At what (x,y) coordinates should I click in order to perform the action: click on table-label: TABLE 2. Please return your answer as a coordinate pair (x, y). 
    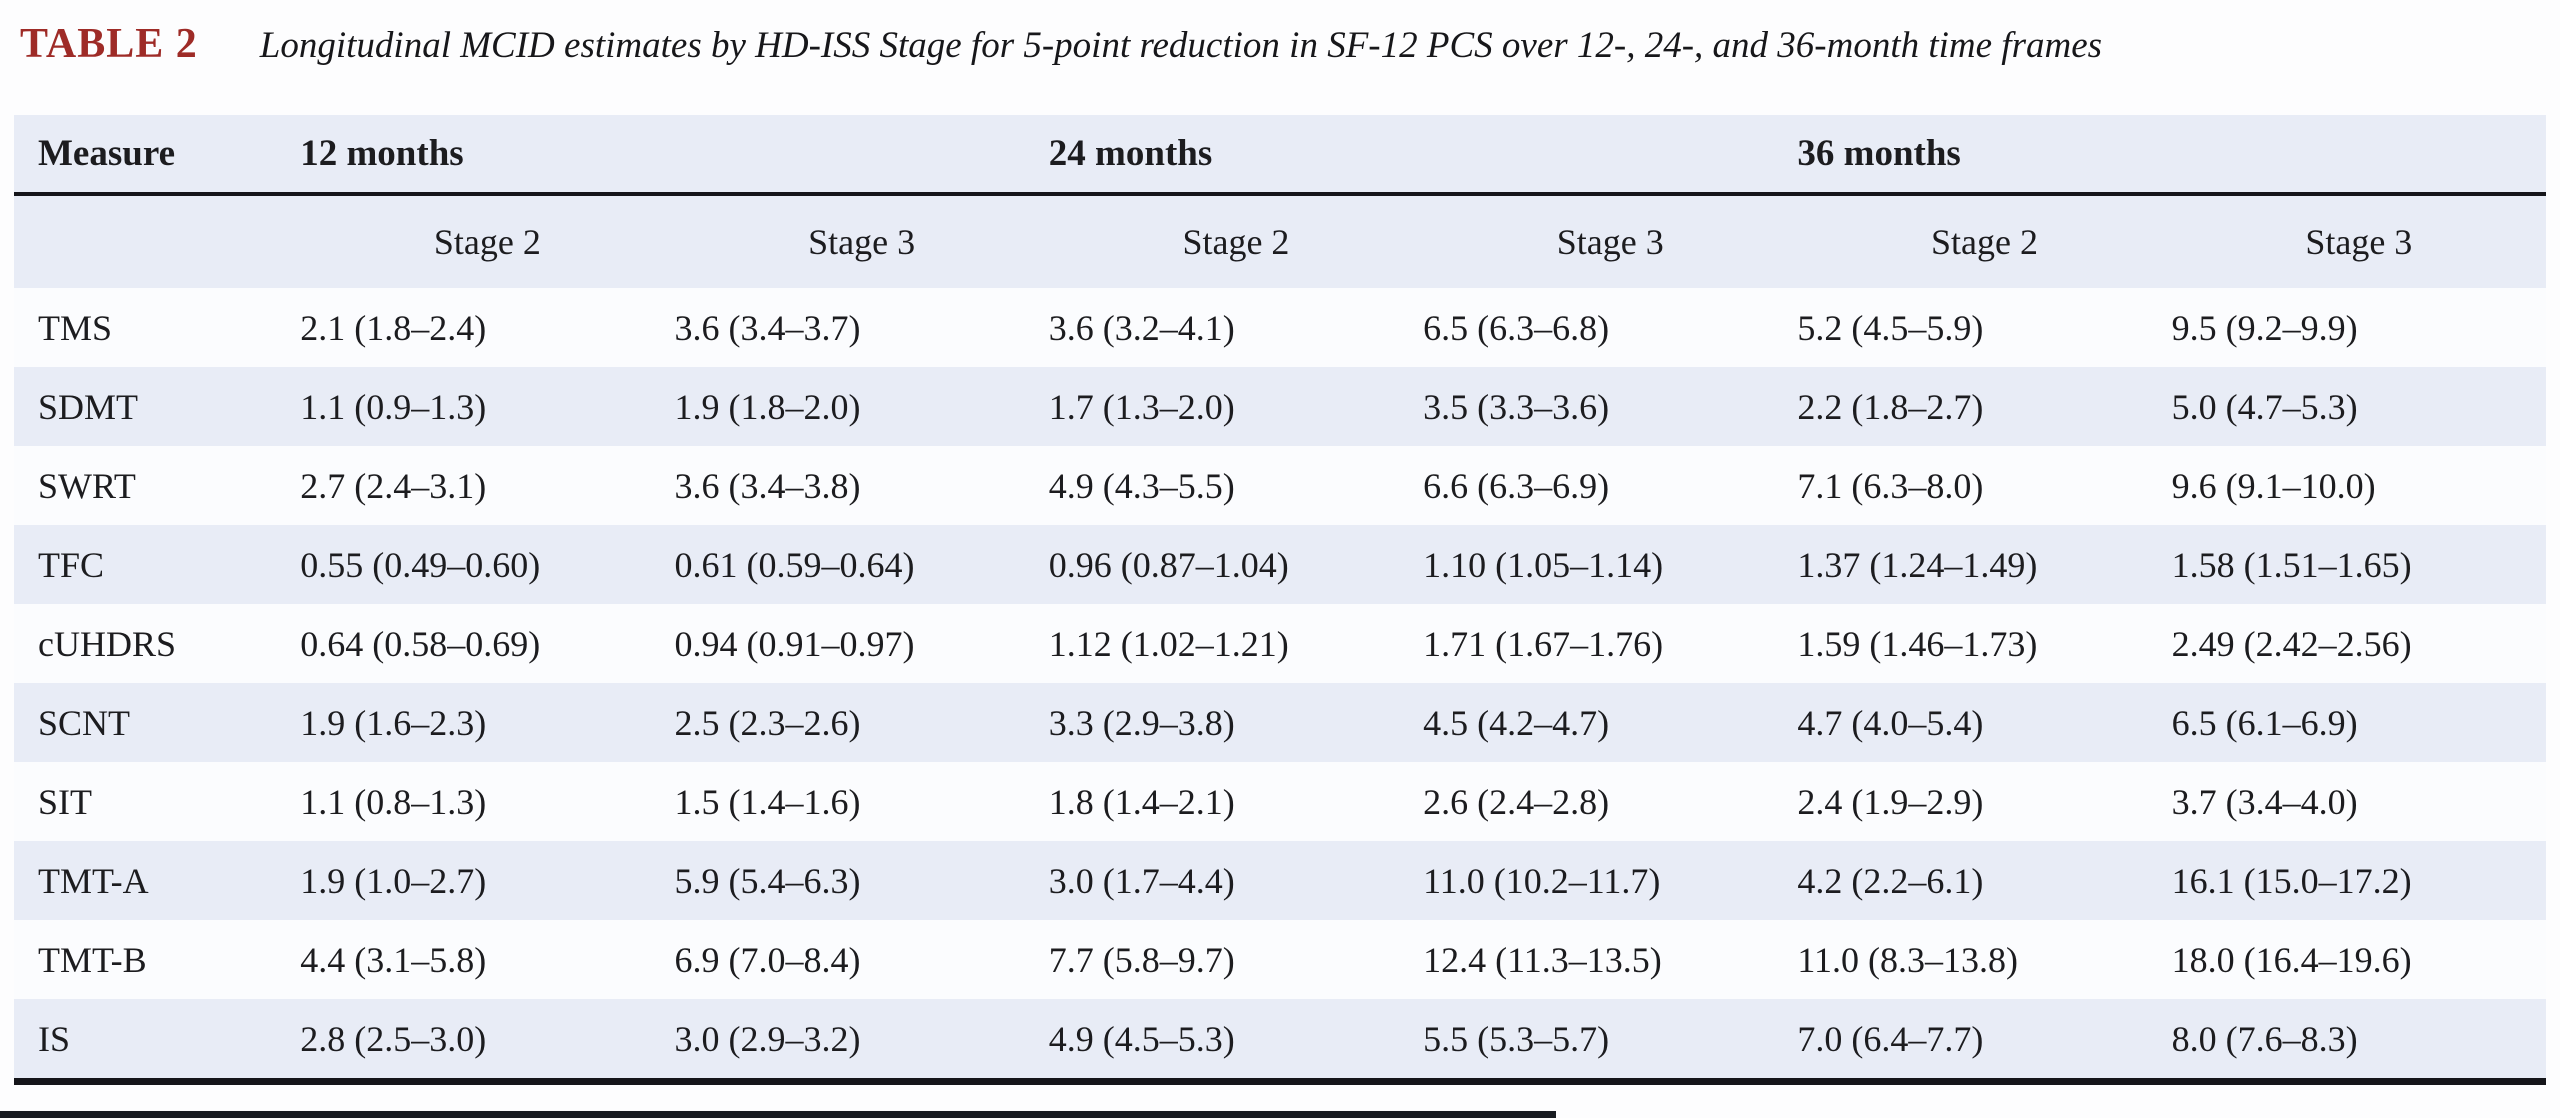
    Looking at the image, I should click on (109, 44).